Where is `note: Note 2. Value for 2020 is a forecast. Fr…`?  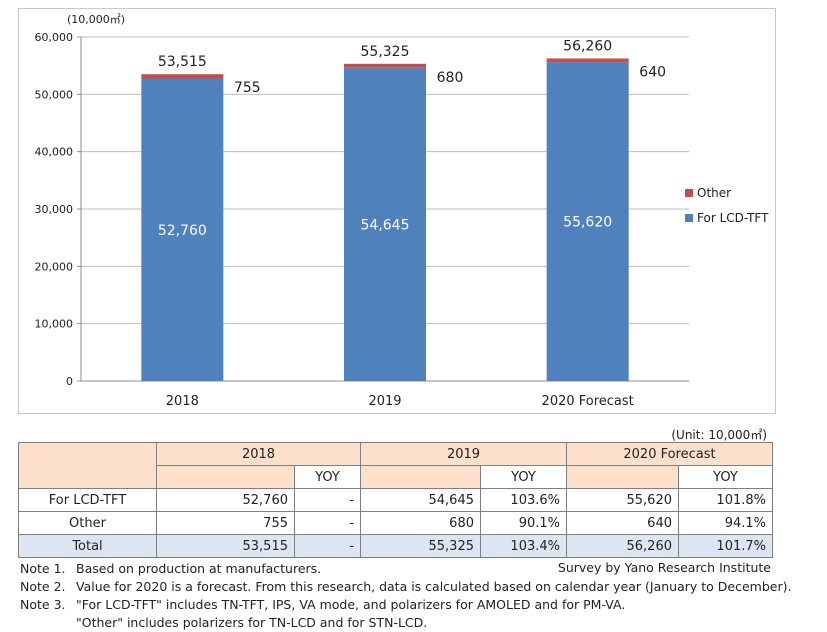 note: Note 2. Value for 2020 is a forecast. Fr… is located at coordinates (420, 587).